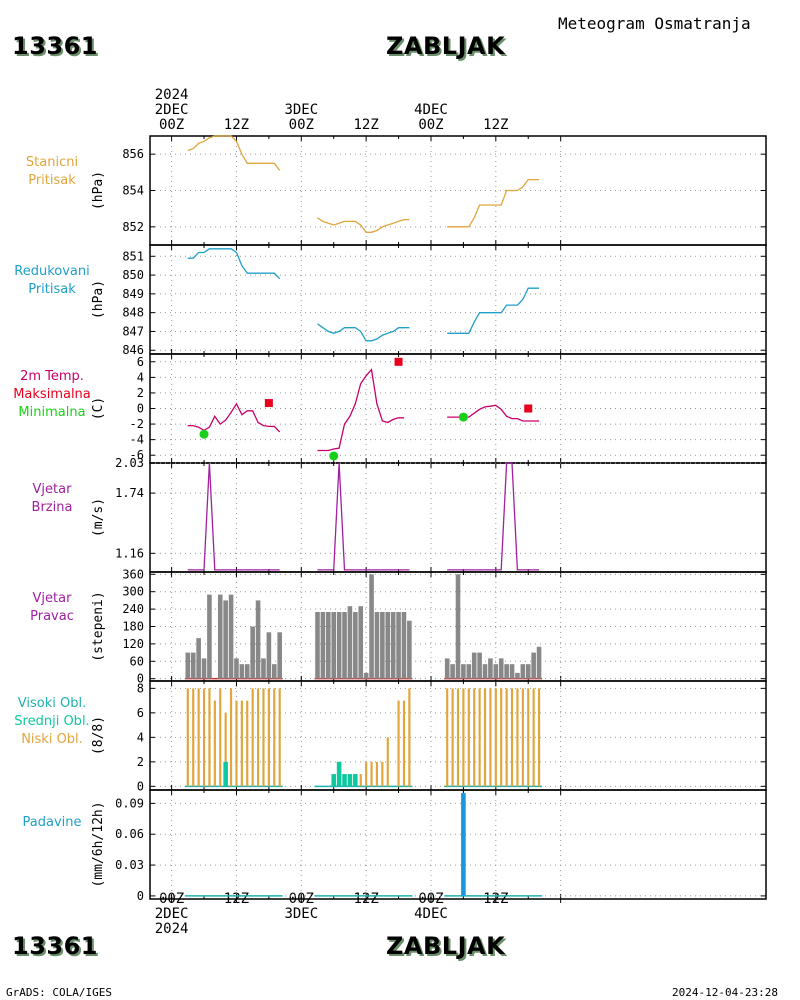  Describe the element at coordinates (137, 424) in the screenshot. I see `y-tick-label: -2` at that location.